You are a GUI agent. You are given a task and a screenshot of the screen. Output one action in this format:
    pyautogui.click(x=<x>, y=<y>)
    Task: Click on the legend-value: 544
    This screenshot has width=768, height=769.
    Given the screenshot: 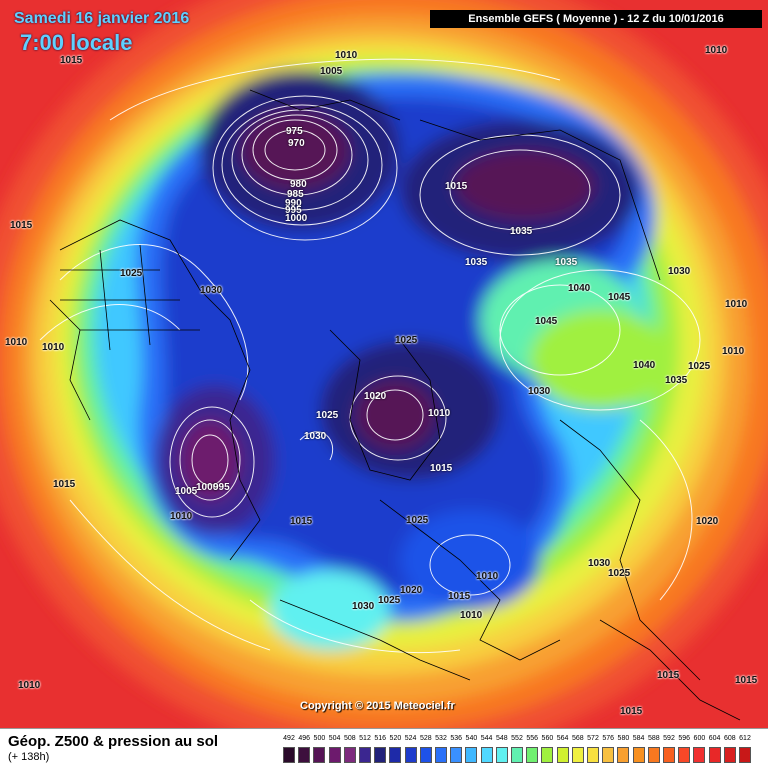 What is the action you would take?
    pyautogui.click(x=486, y=738)
    